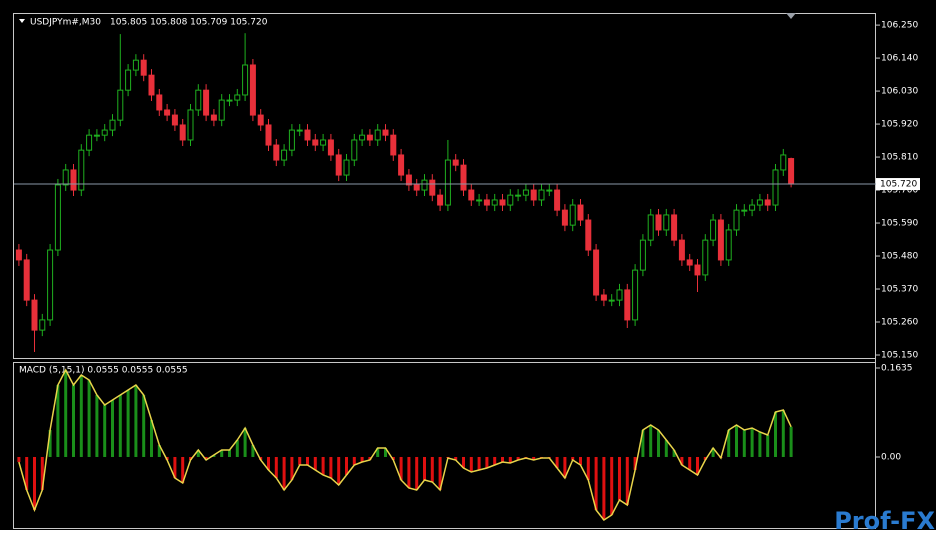 The width and height of the screenshot is (936, 539). What do you see at coordinates (189, 23) in the screenshot?
I see `ohlc-values: 105.805 105.808 105.709 105.720` at bounding box center [189, 23].